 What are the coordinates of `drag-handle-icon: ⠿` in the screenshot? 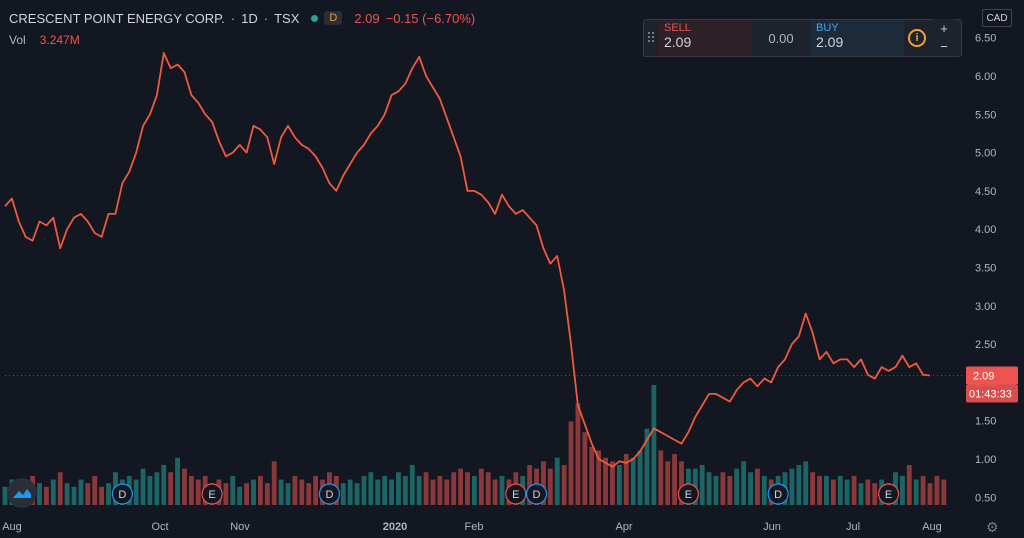 It's located at (651, 37).